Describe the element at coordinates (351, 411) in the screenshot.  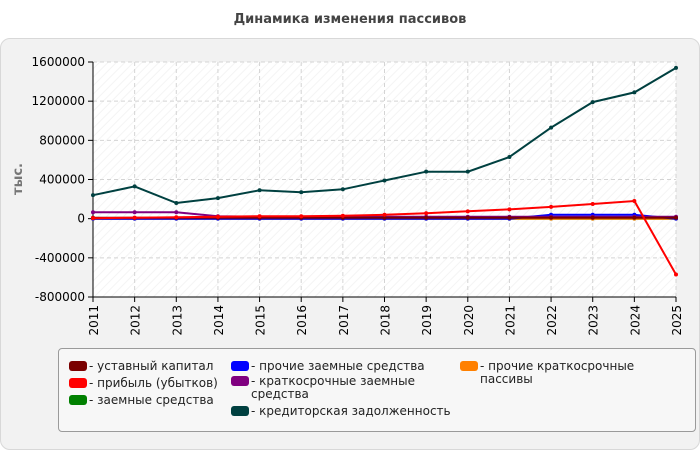
I see `legend-label: - кредиторская задолженность` at that location.